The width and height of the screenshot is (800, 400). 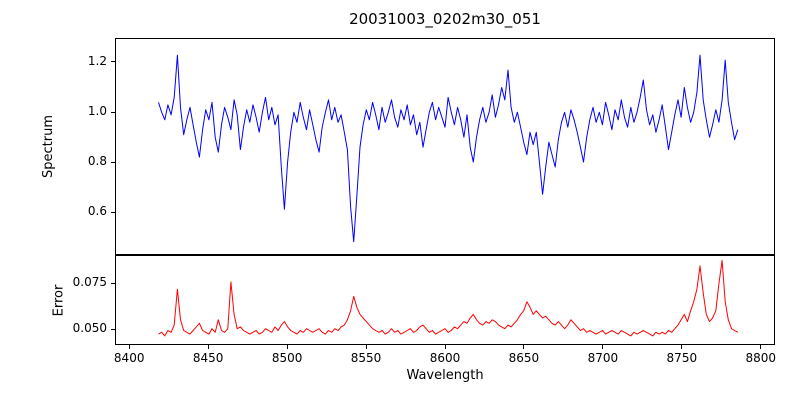 I want to click on y-tick-label: 0.8, so click(x=97, y=161).